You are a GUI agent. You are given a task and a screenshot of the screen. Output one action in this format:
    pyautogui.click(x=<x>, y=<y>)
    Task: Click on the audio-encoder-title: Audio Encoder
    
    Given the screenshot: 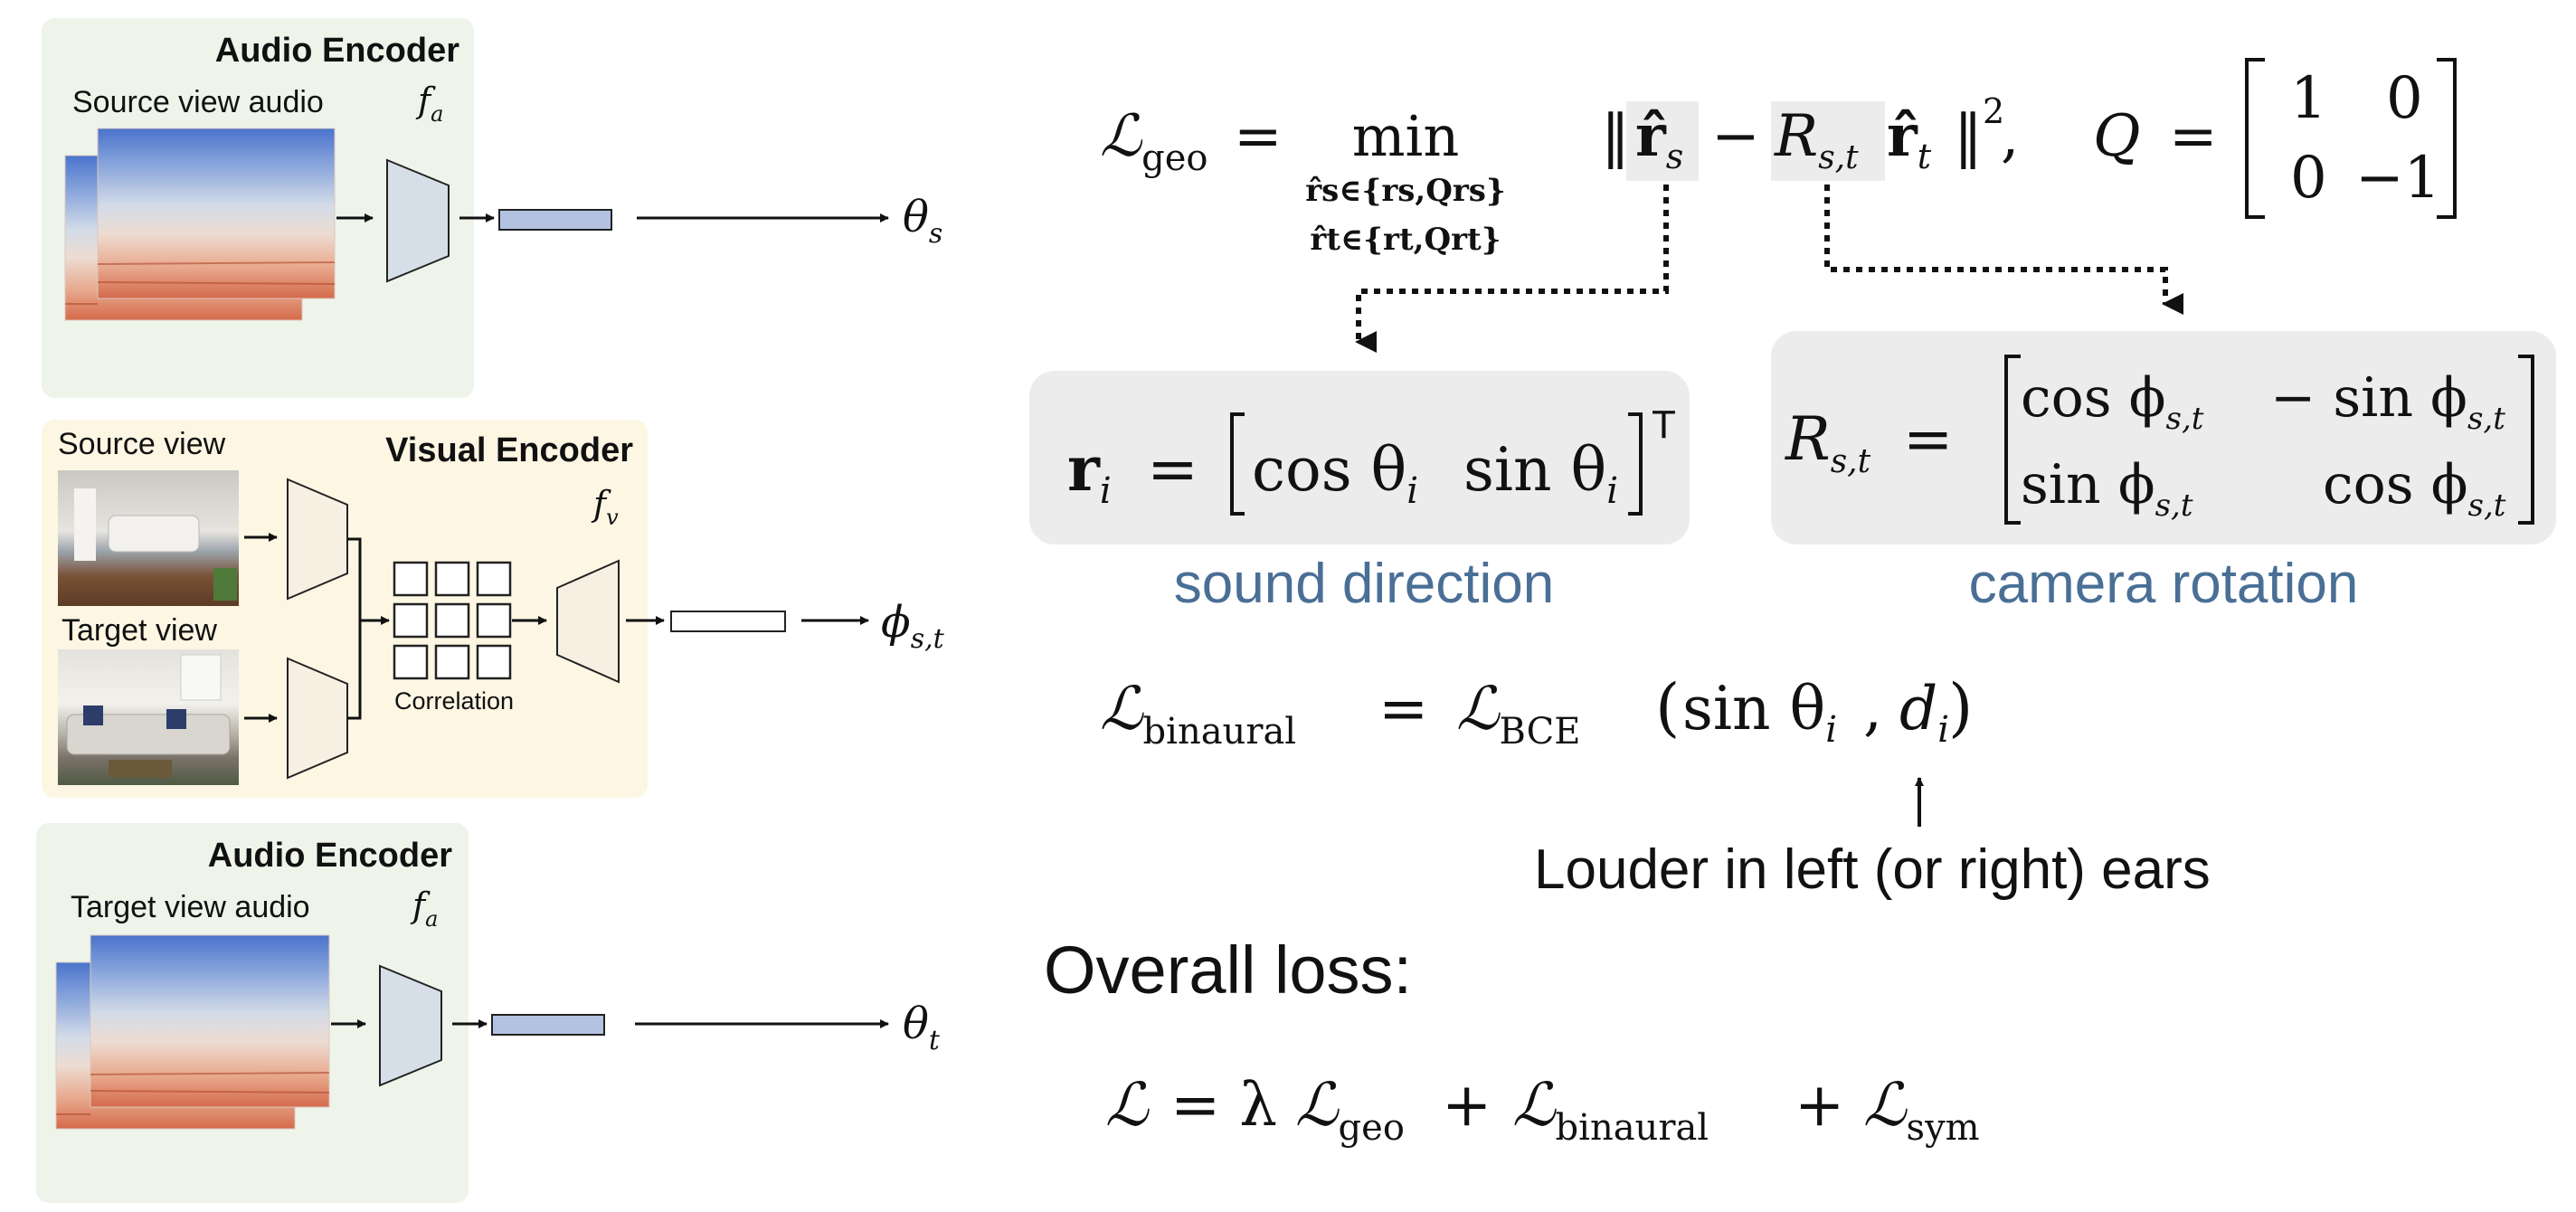 What is the action you would take?
    pyautogui.click(x=337, y=51)
    